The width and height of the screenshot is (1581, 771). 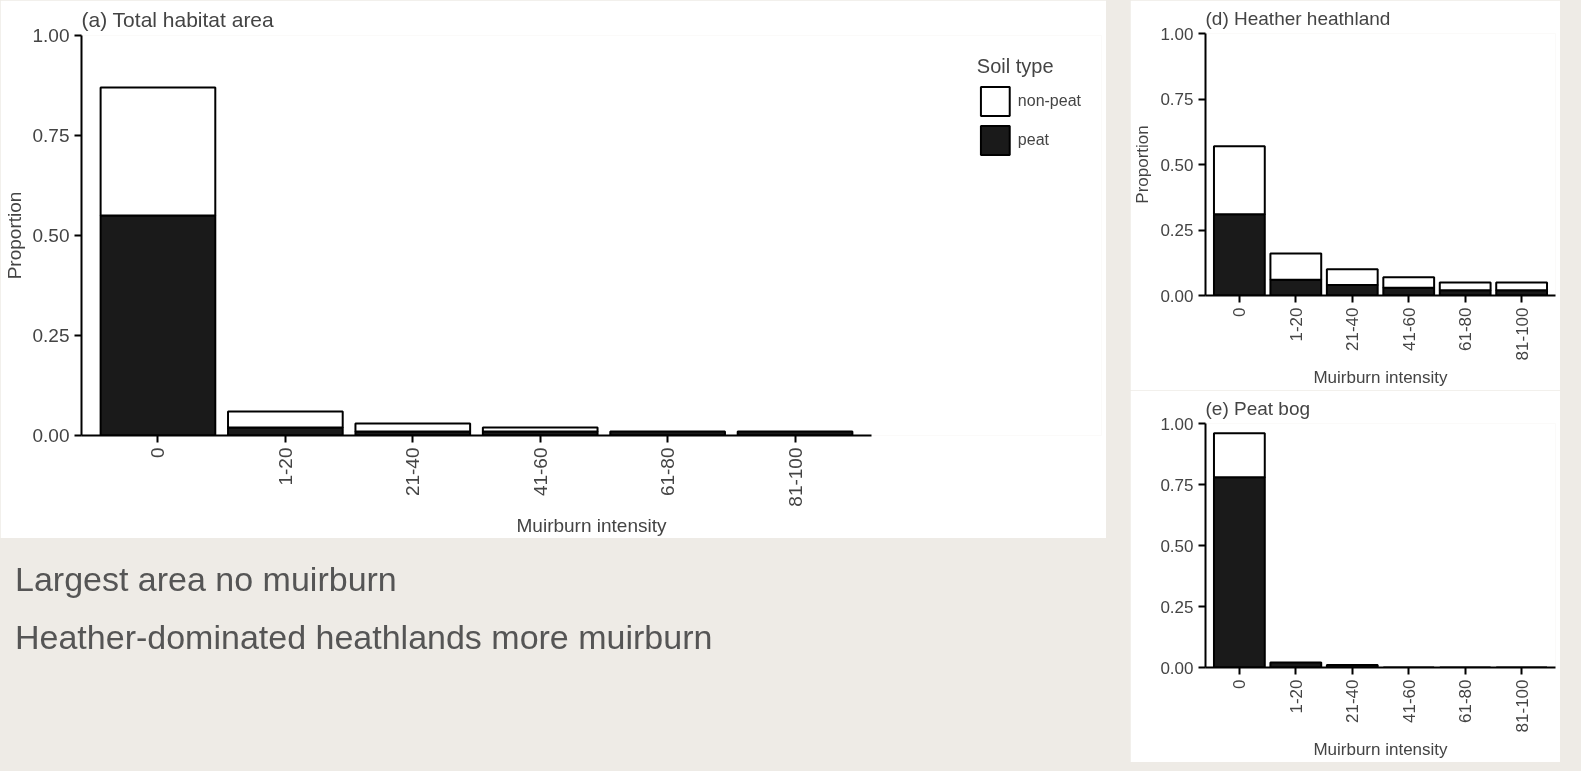 I want to click on text: Heather-dominated heathlands more muirburn, so click(x=364, y=637).